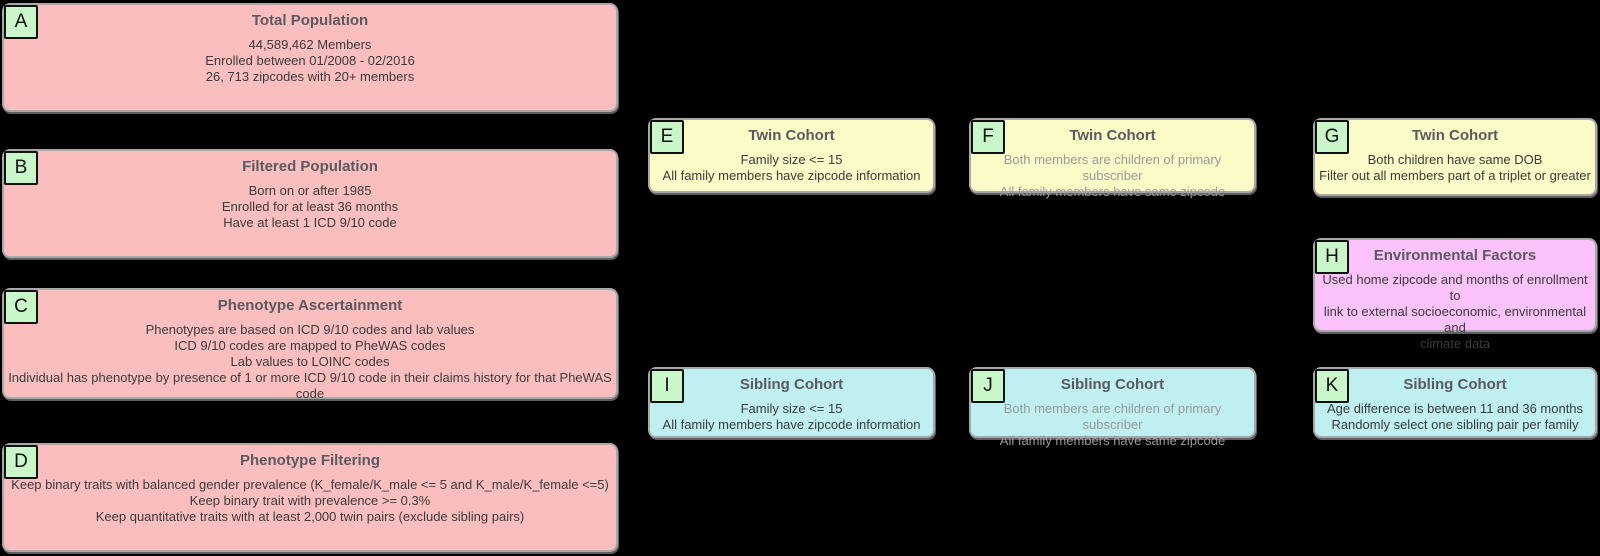  Describe the element at coordinates (988, 137) in the screenshot. I see `node-badge-F: F` at that location.